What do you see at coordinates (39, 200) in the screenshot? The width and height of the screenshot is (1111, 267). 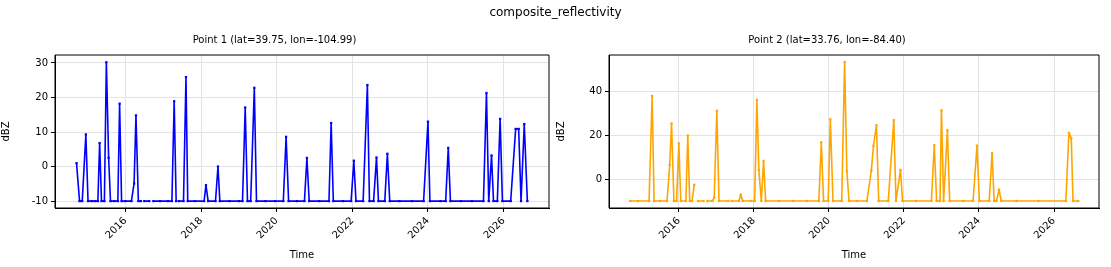 I see `y-tick-label: -10` at bounding box center [39, 200].